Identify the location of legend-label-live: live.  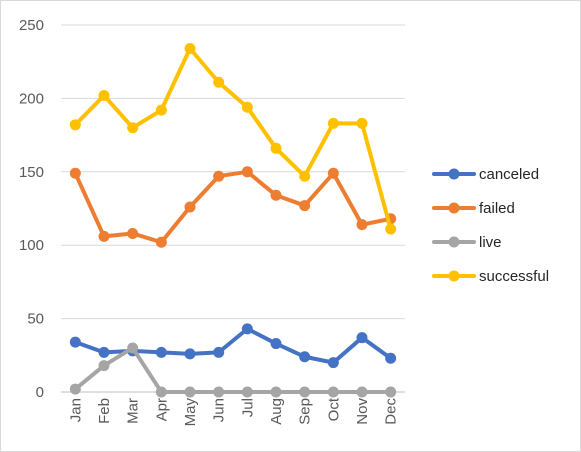
(490, 242).